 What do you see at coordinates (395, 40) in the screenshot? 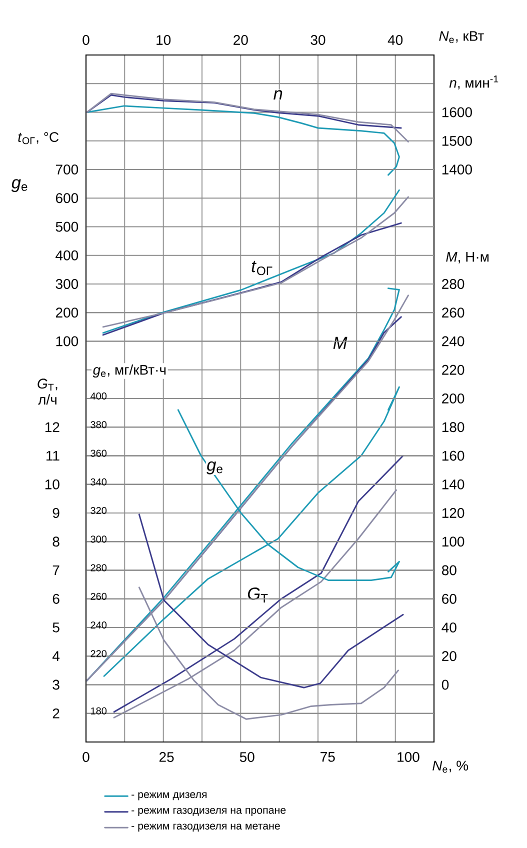
I see `x2-tick-label: 40` at bounding box center [395, 40].